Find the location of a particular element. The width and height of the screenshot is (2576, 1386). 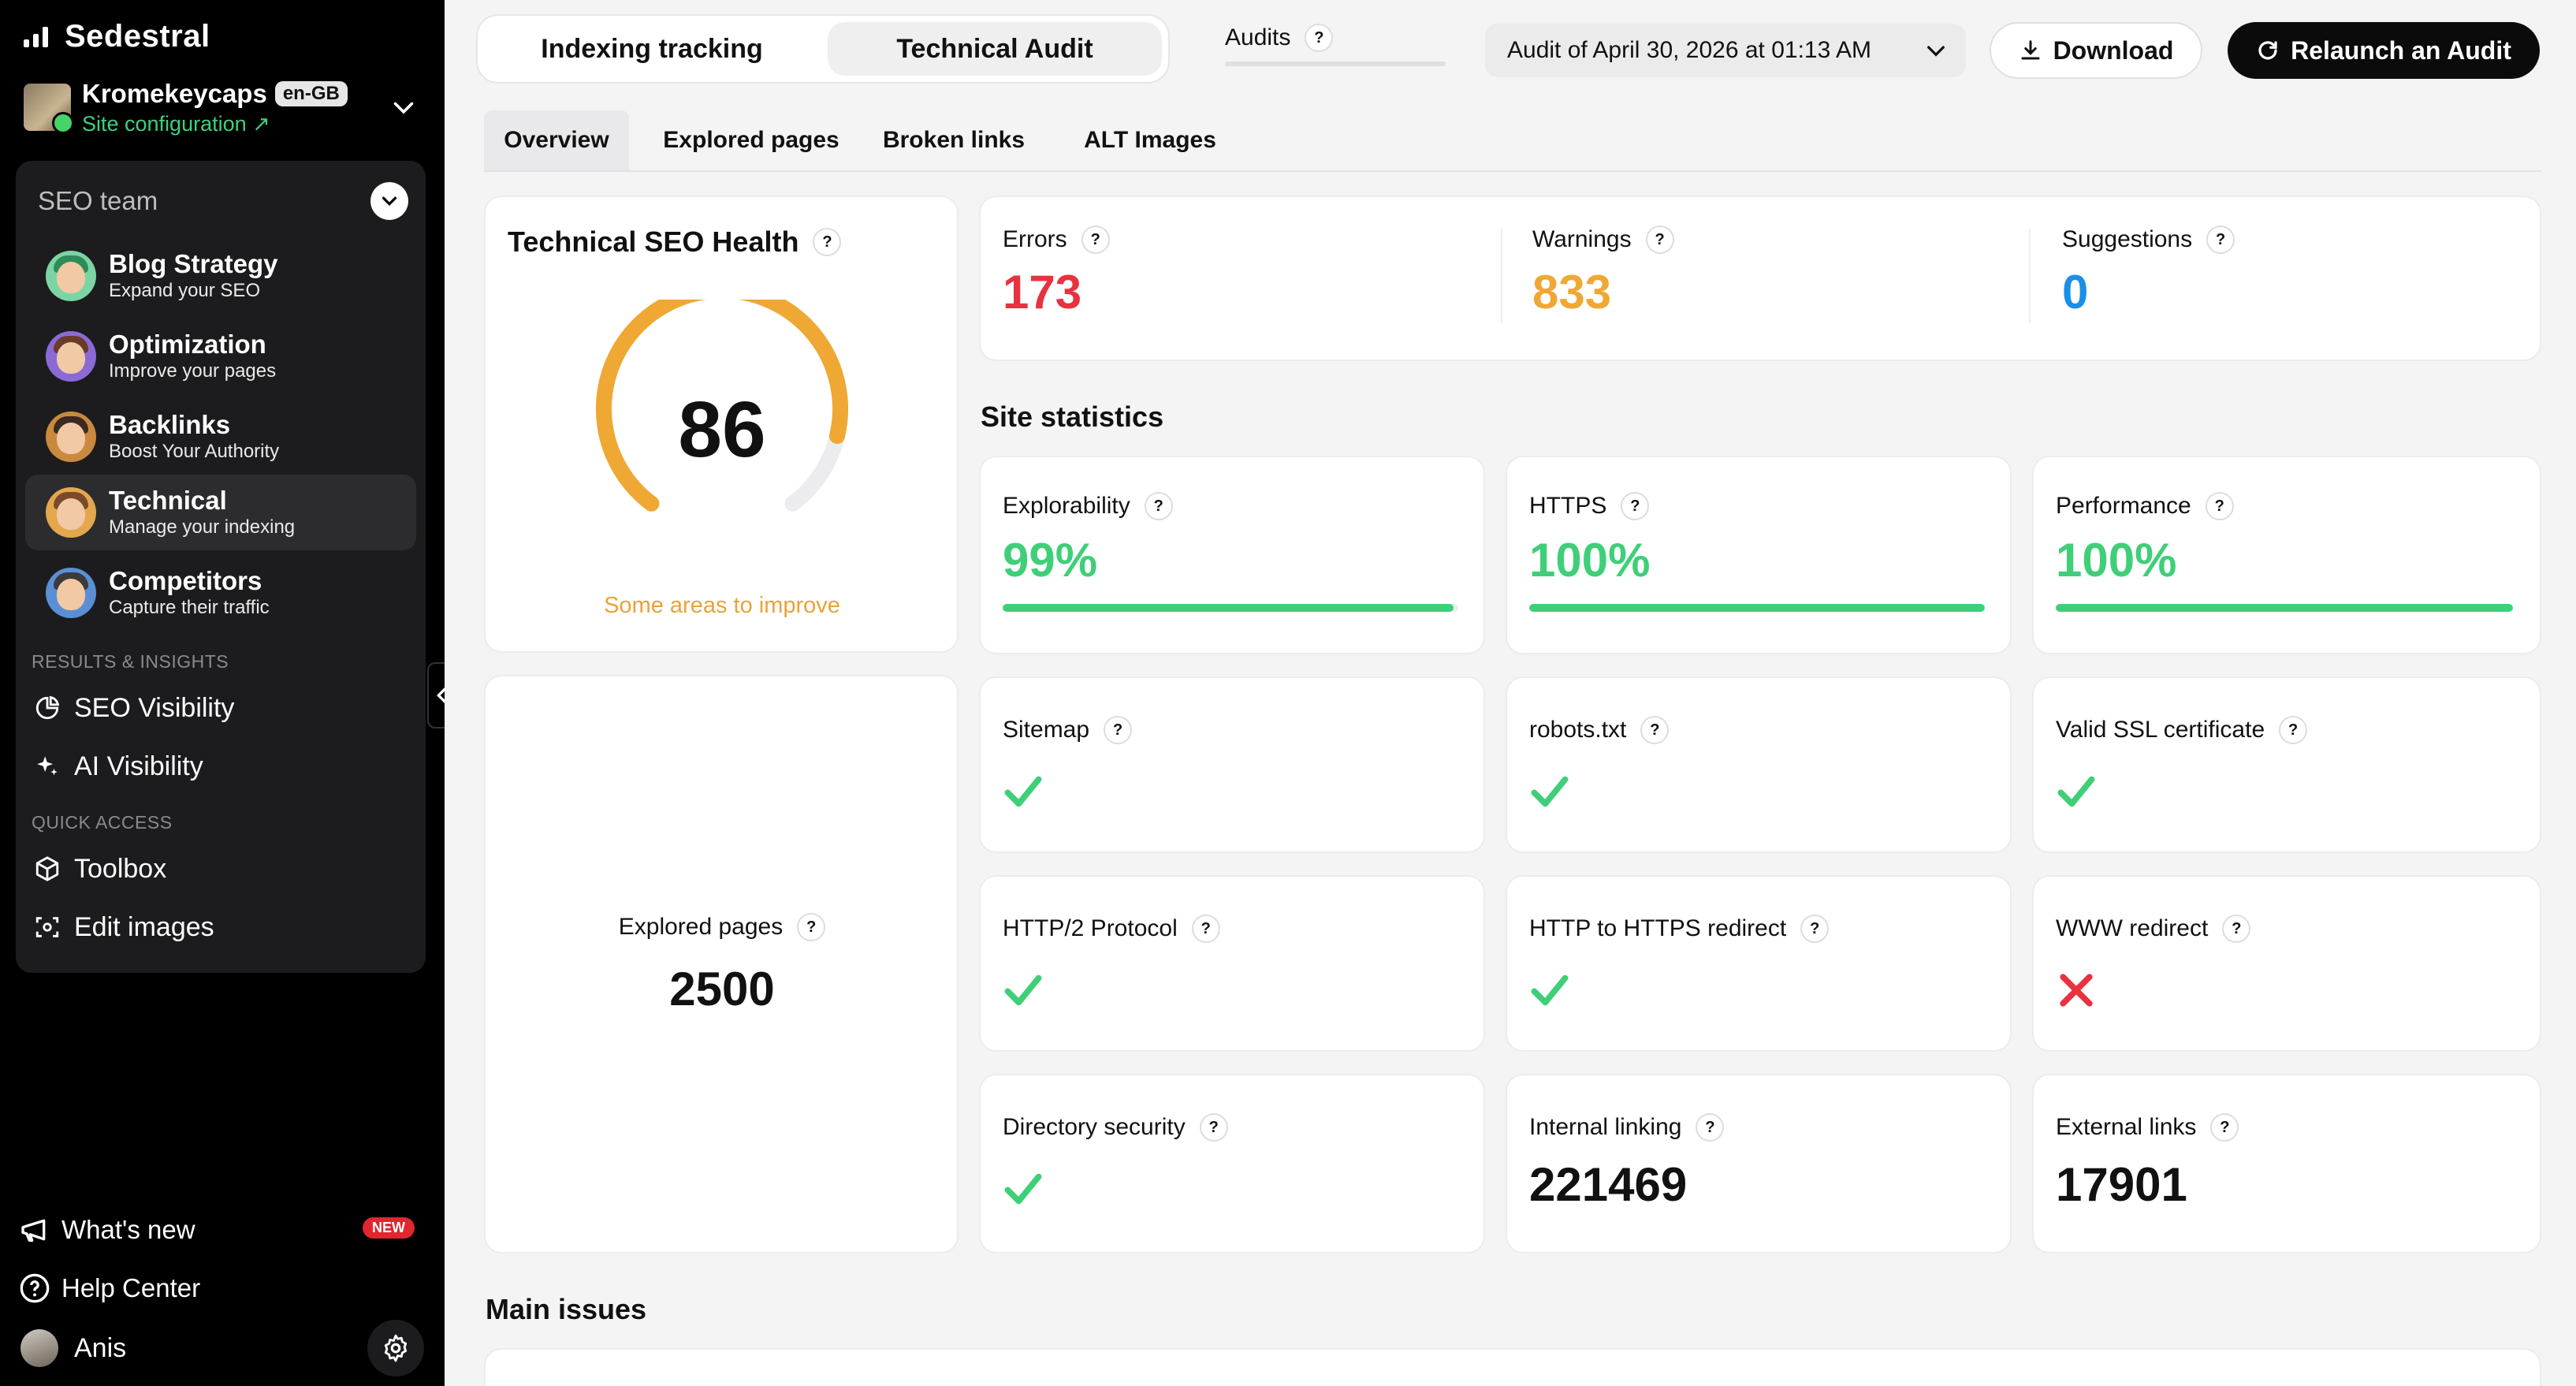

nav-label: Edit images is located at coordinates (144, 926).